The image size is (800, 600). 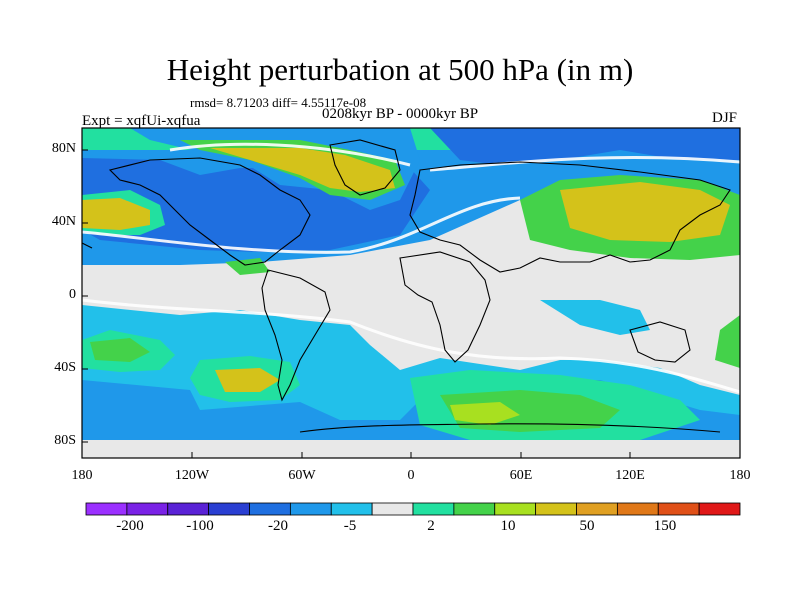 I want to click on colorbar-label: 150, so click(x=665, y=526).